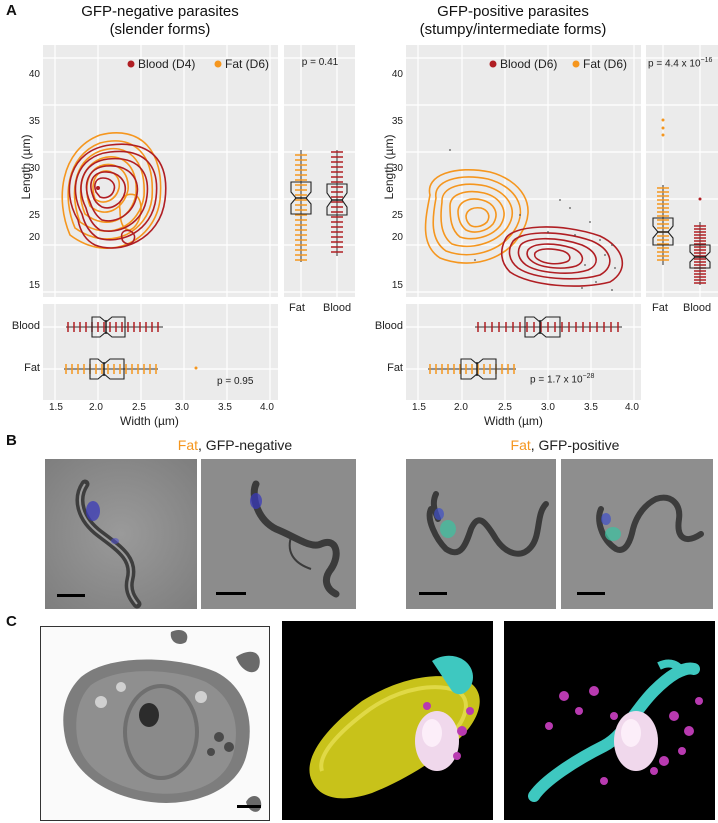 The height and width of the screenshot is (823, 718). What do you see at coordinates (605, 64) in the screenshot?
I see `right-legend-fat: Fat (D6)` at bounding box center [605, 64].